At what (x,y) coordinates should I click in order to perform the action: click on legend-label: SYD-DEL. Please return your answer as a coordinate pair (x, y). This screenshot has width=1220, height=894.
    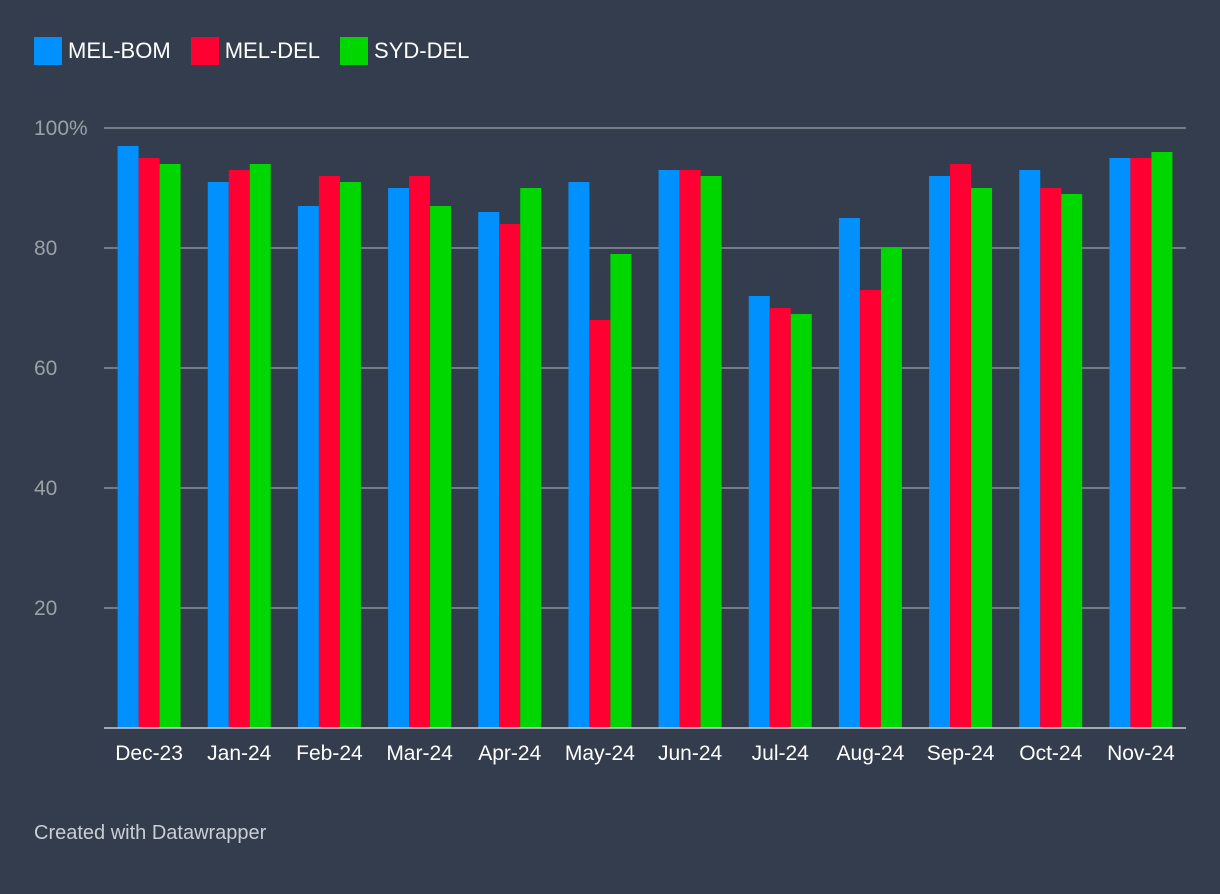
    Looking at the image, I should click on (422, 50).